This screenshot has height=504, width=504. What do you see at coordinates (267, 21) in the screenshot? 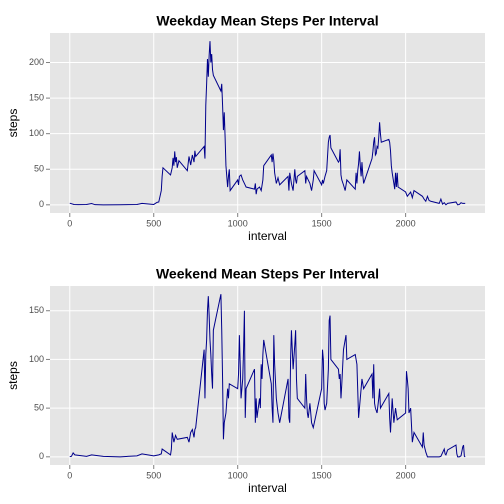
I see `chart-title: Weekday Mean Steps Per Interval` at bounding box center [267, 21].